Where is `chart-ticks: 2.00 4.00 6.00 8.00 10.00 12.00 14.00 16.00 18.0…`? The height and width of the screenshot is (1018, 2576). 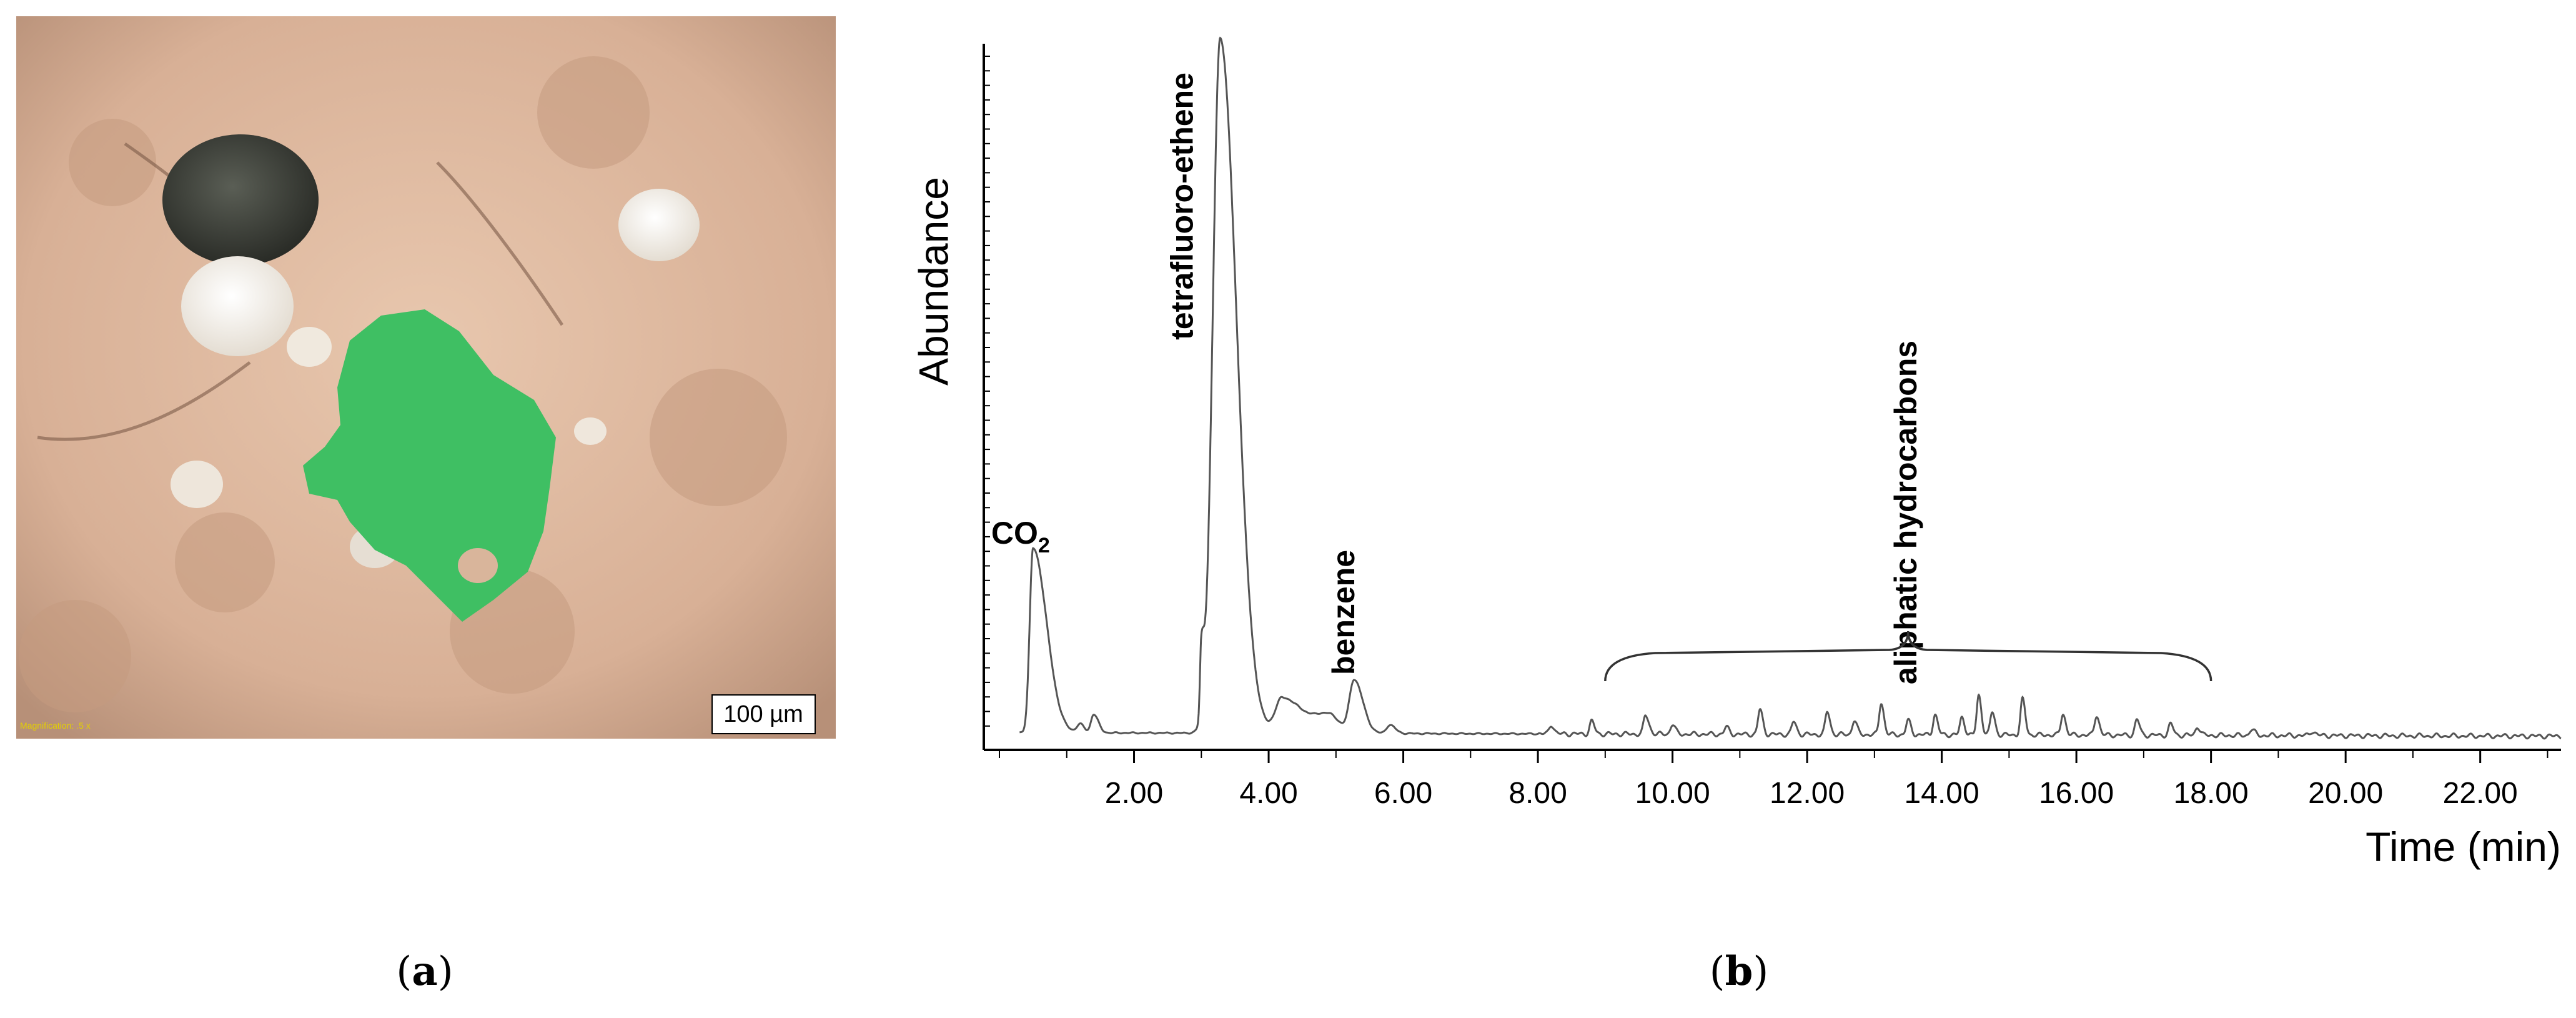
chart-ticks: 2.00 4.00 6.00 8.00 10.00 12.00 14.00 16.00 18.0… is located at coordinates (1774, 780).